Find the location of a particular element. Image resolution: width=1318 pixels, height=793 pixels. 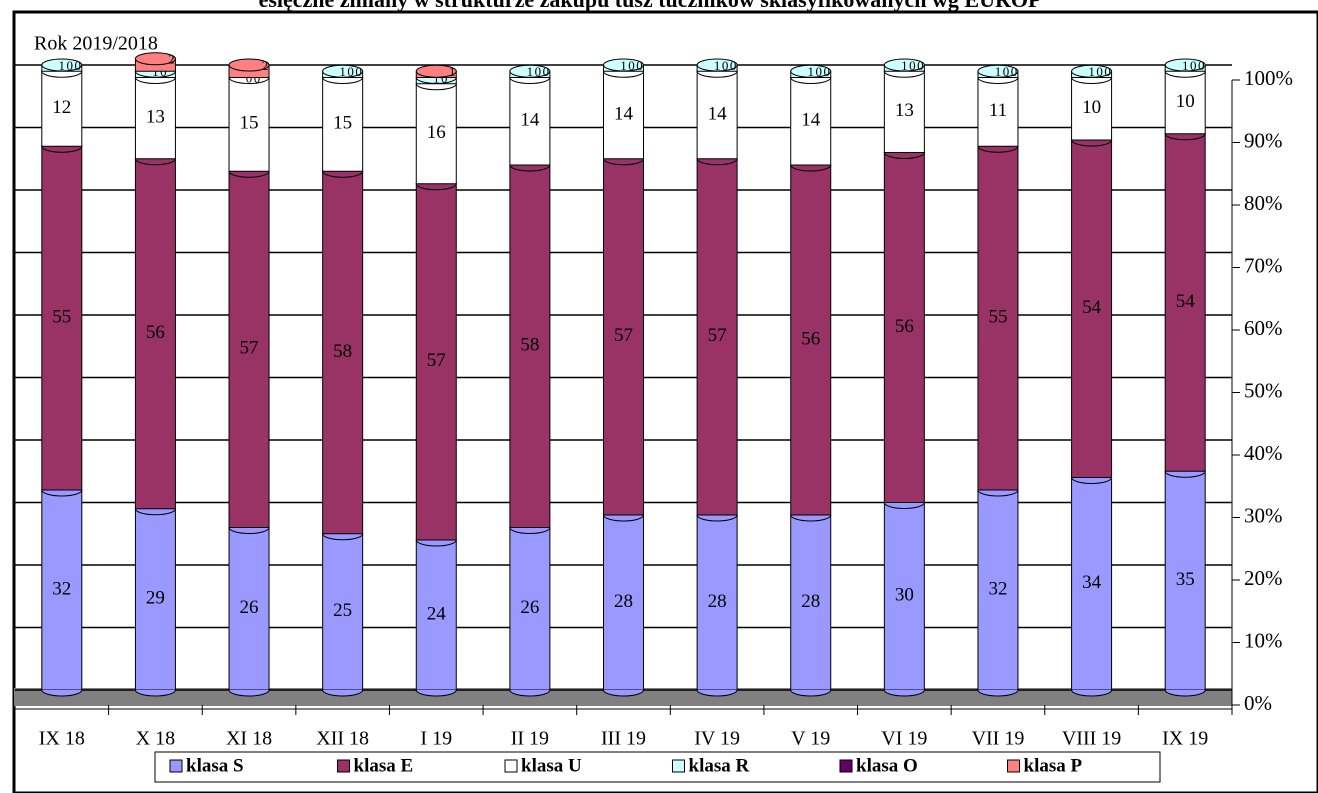

y-tick-label: 10% is located at coordinates (1263, 640).